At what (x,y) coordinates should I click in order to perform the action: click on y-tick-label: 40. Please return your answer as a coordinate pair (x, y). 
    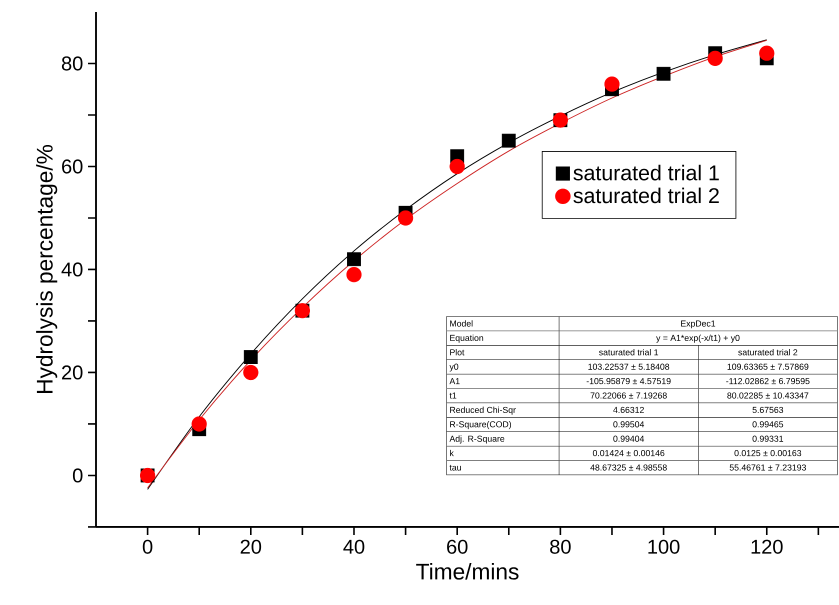
    Looking at the image, I should click on (72, 269).